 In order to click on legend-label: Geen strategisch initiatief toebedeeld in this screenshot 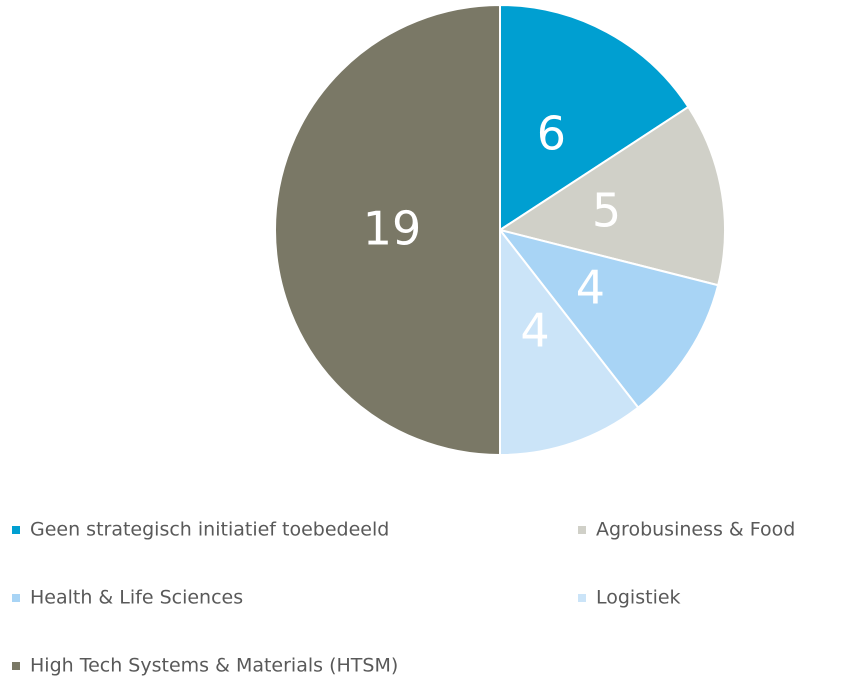, I will do `click(209, 530)`.